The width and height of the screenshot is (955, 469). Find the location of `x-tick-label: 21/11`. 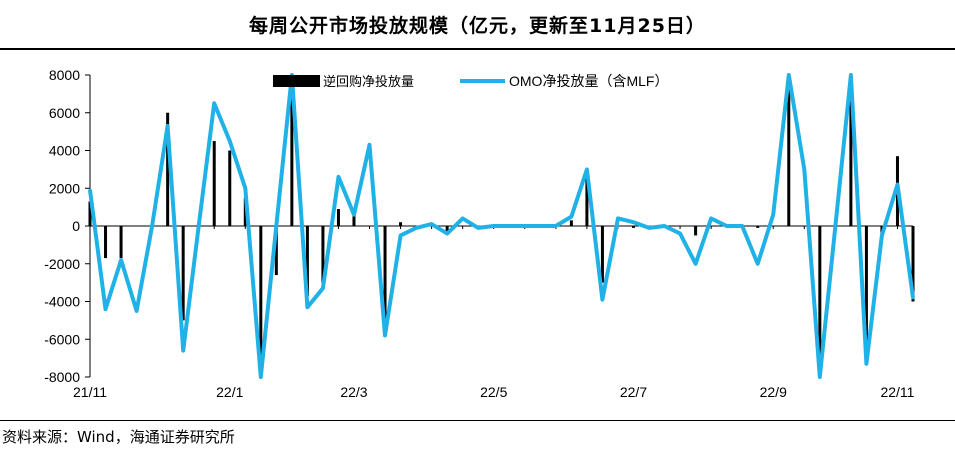

x-tick-label: 21/11 is located at coordinates (90, 392).